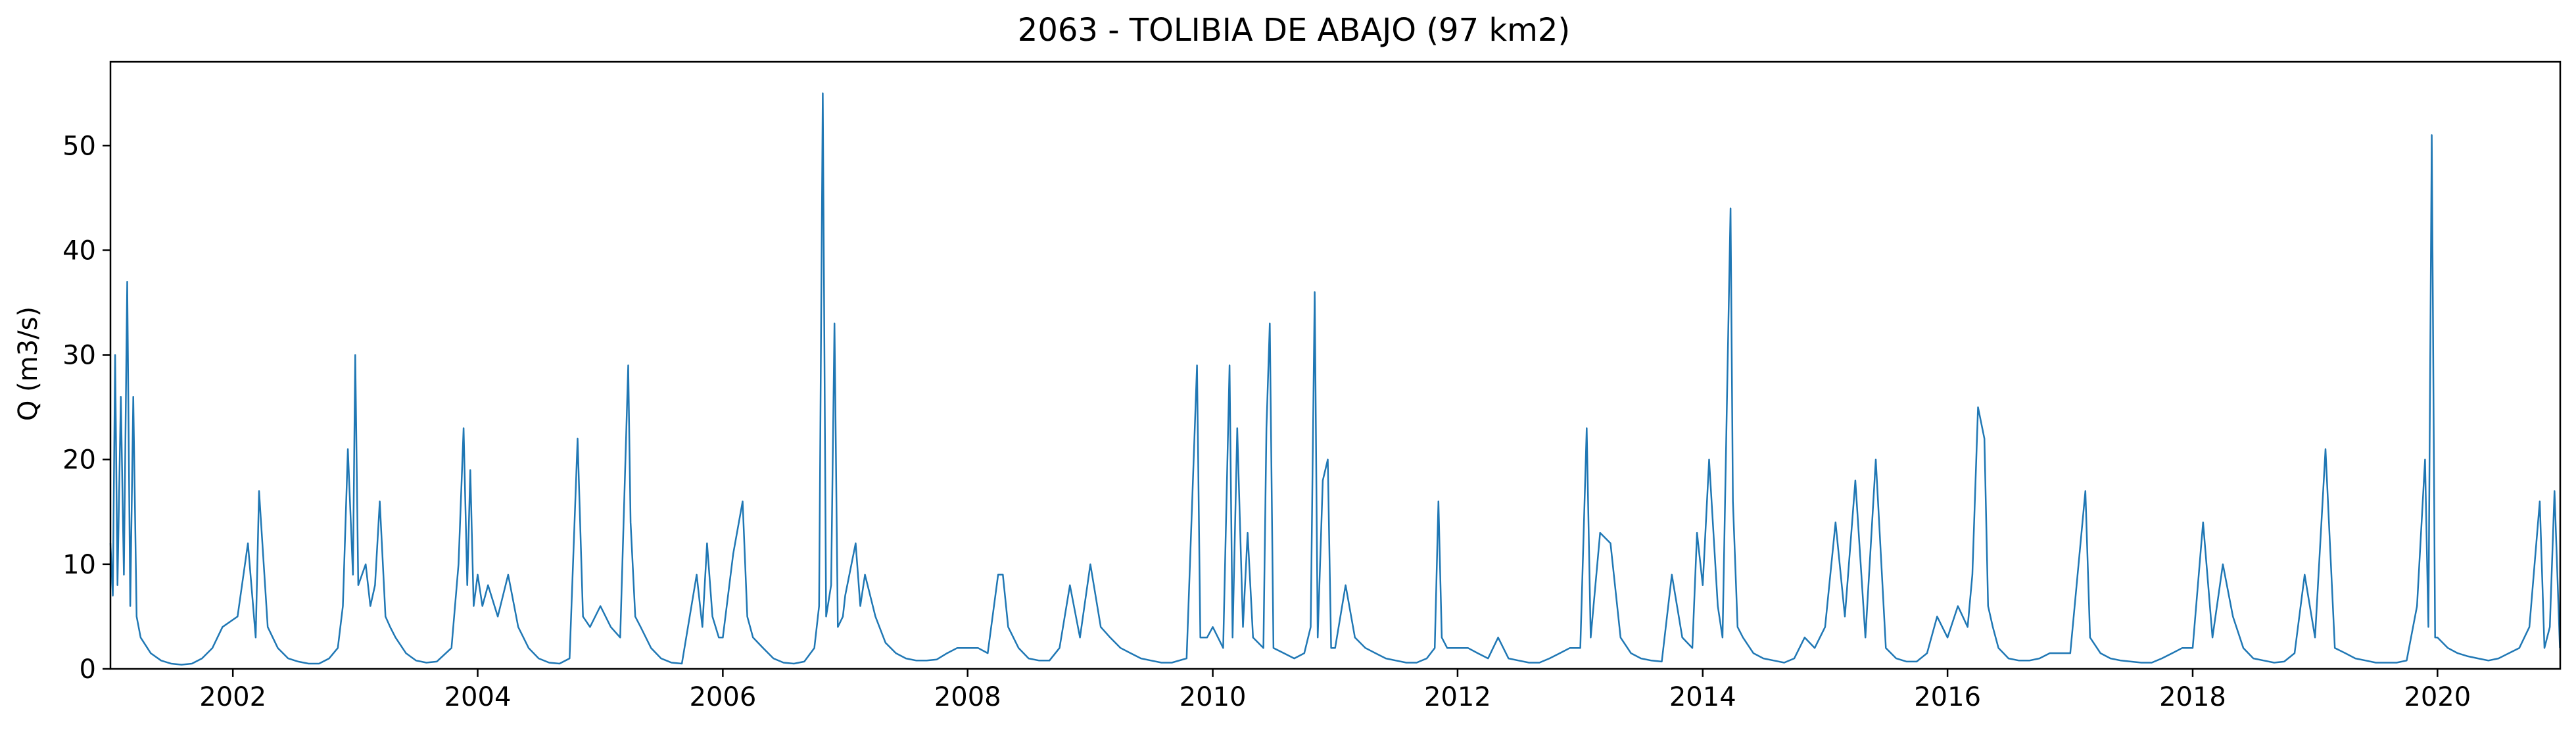 This screenshot has height=734, width=2576. I want to click on y-tick-label: 0, so click(88, 670).